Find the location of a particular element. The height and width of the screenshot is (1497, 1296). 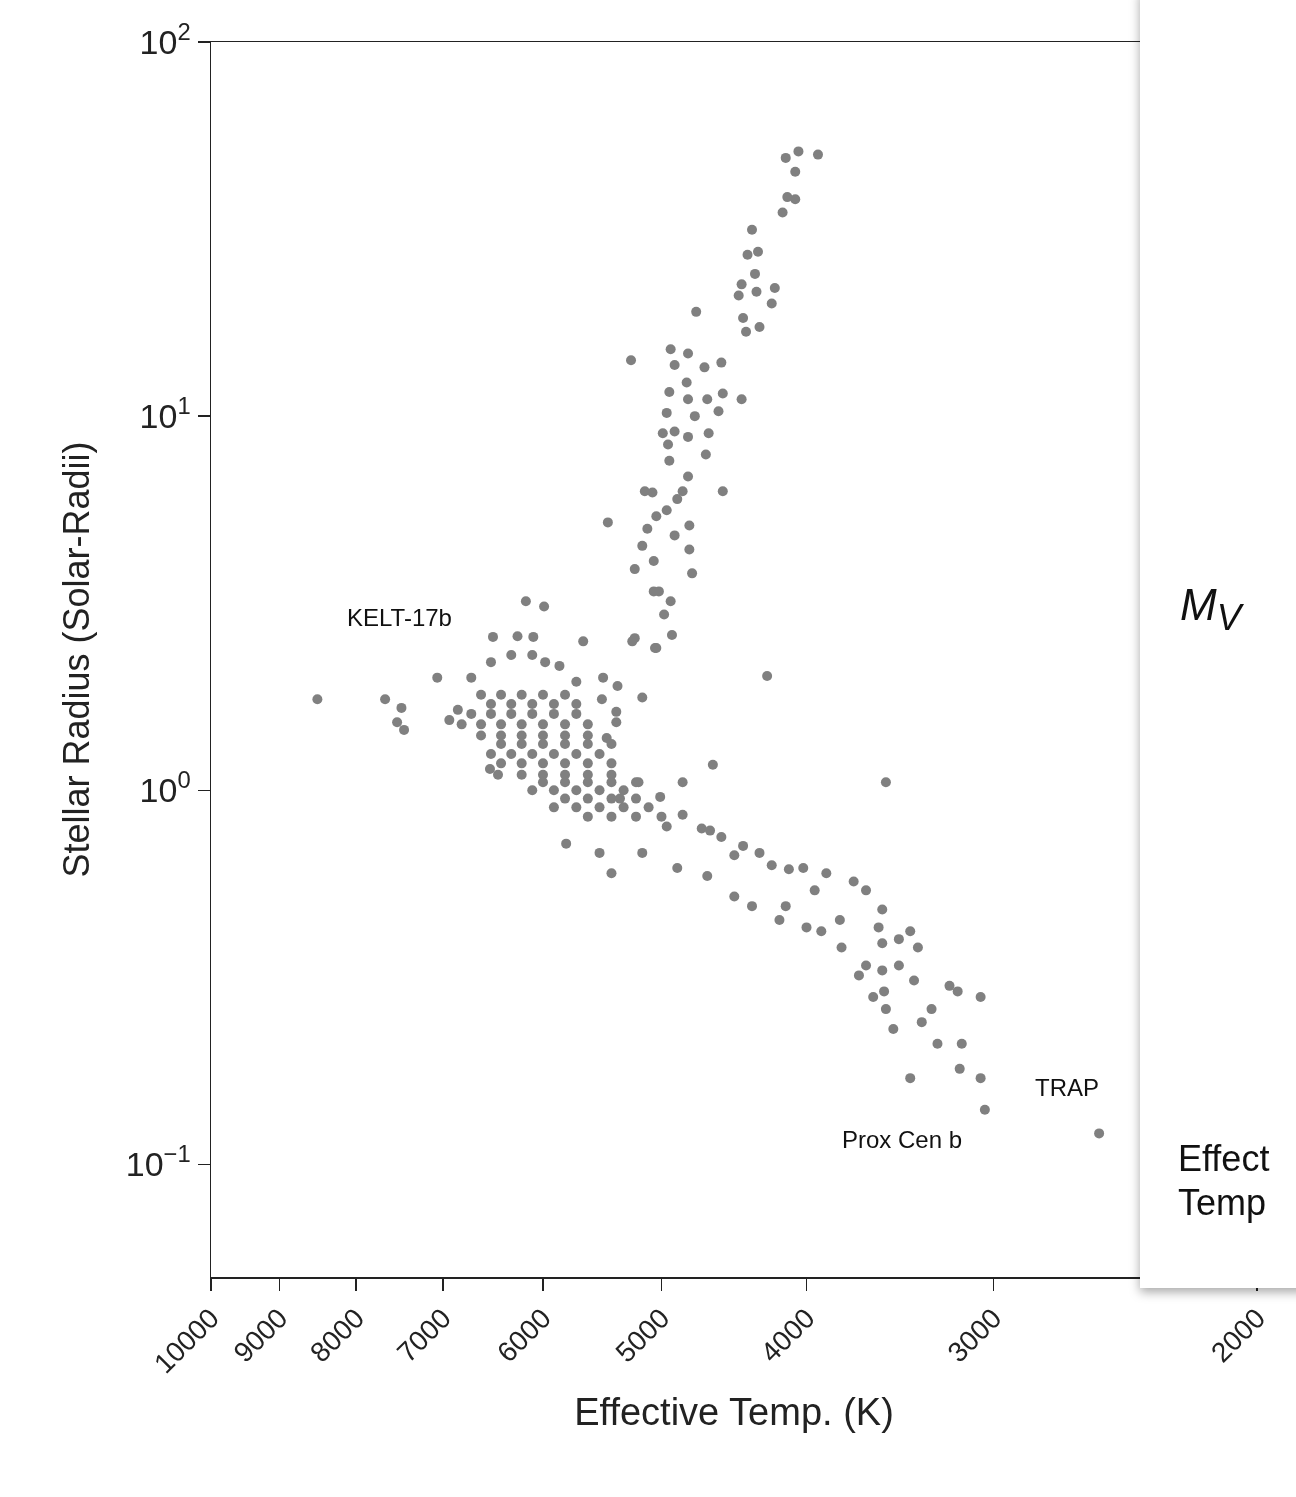

y-tick-label: 10$^{−1}$ is located at coordinates (158, 1162).